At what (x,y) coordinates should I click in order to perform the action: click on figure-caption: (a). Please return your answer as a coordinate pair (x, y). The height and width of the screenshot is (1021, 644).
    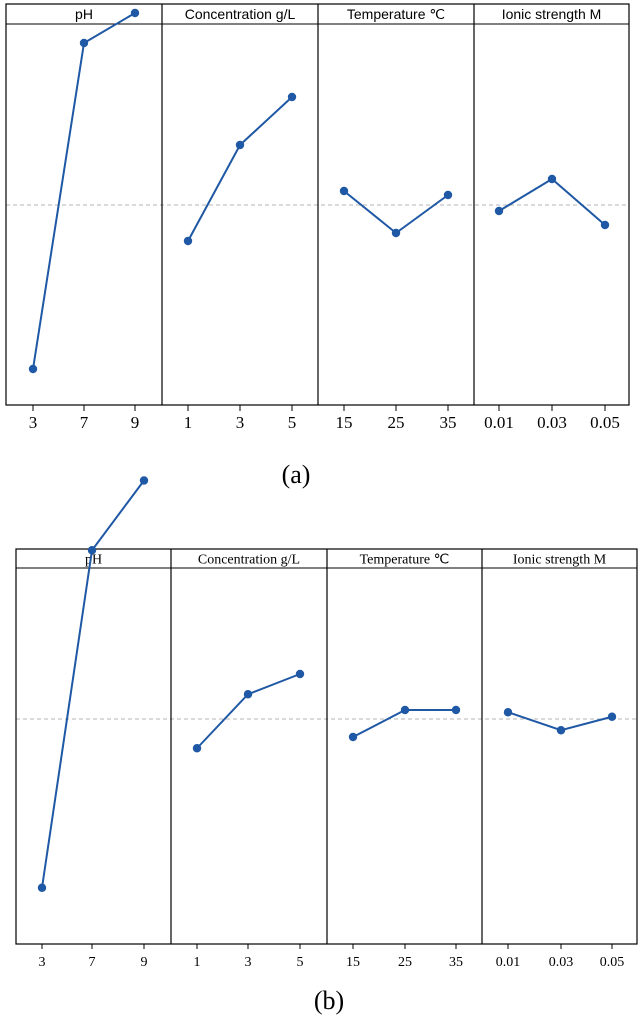
    Looking at the image, I should click on (296, 474).